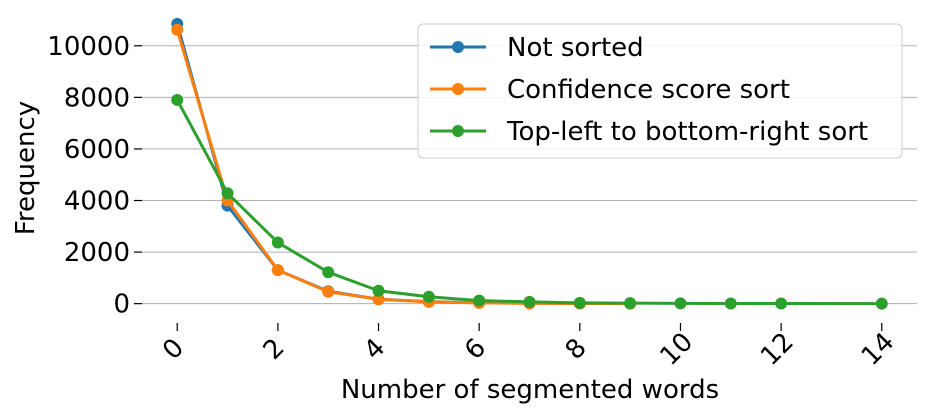 This screenshot has width=926, height=416. I want to click on x-axis-label: Number of segmented words, so click(530, 390).